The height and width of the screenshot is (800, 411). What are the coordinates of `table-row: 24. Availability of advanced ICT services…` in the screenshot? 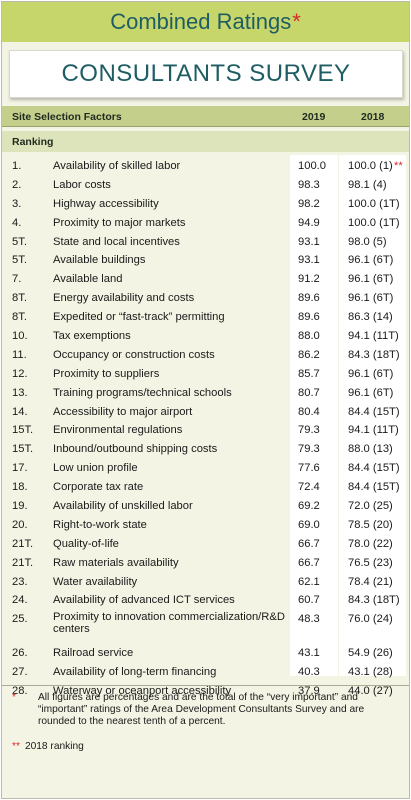 It's located at (205, 600).